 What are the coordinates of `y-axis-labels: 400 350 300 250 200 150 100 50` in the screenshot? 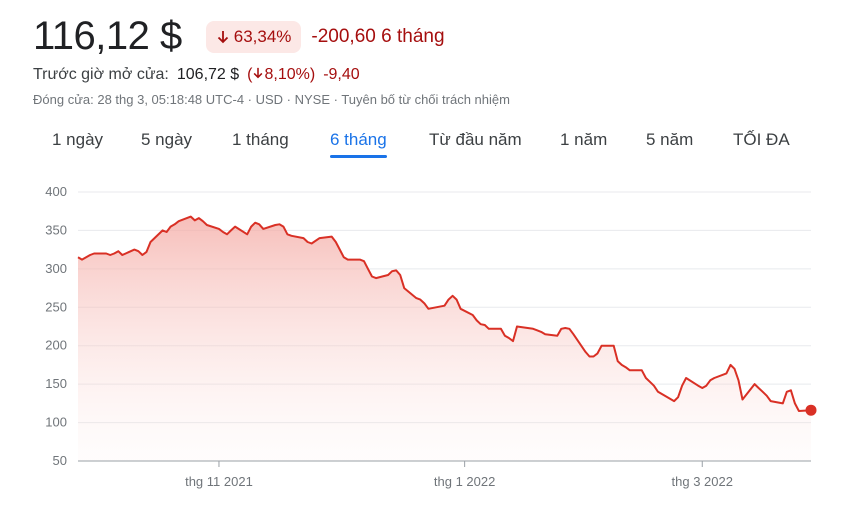 It's located at (56, 326).